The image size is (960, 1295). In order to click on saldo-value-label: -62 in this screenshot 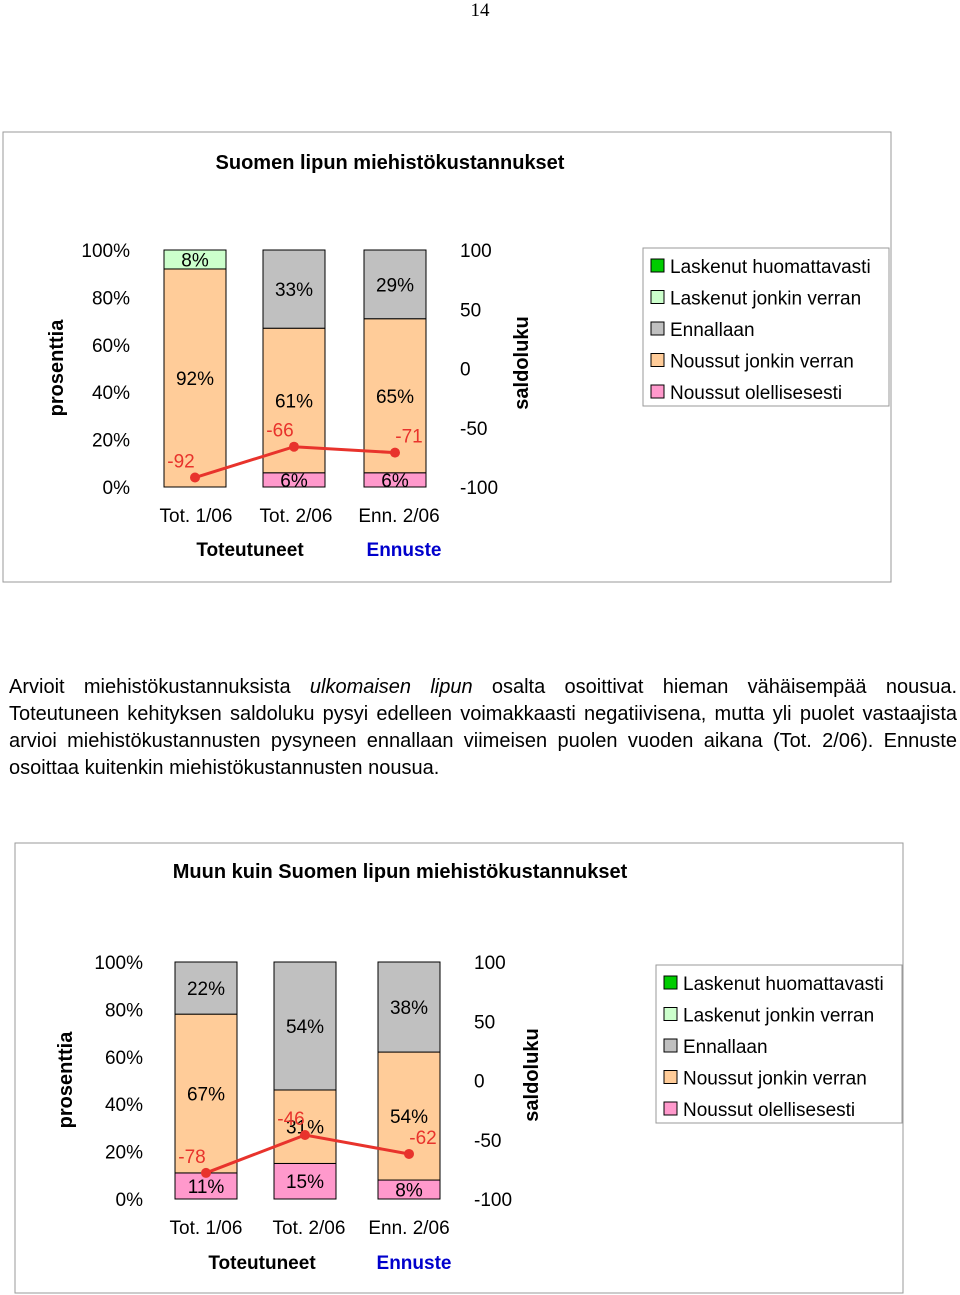, I will do `click(422, 1138)`.